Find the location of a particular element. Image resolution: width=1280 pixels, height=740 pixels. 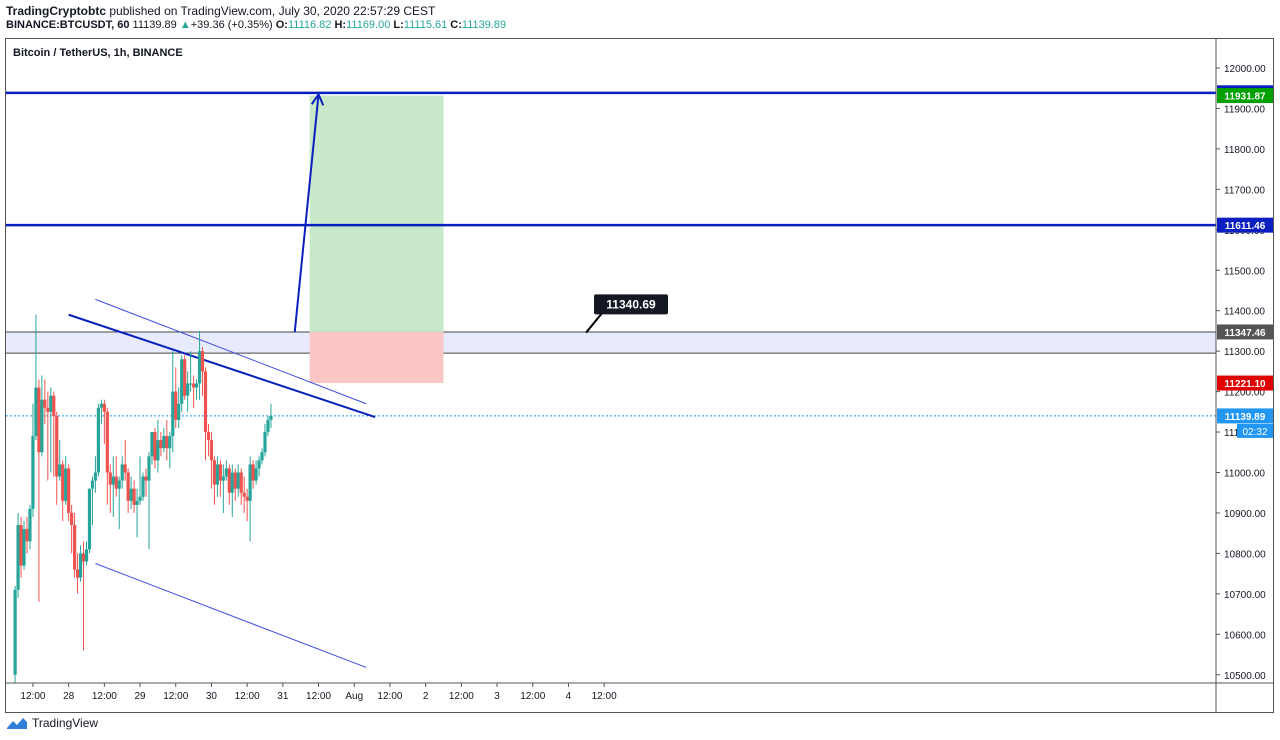

price-badge-label: 11611.46 is located at coordinates (1245, 226).